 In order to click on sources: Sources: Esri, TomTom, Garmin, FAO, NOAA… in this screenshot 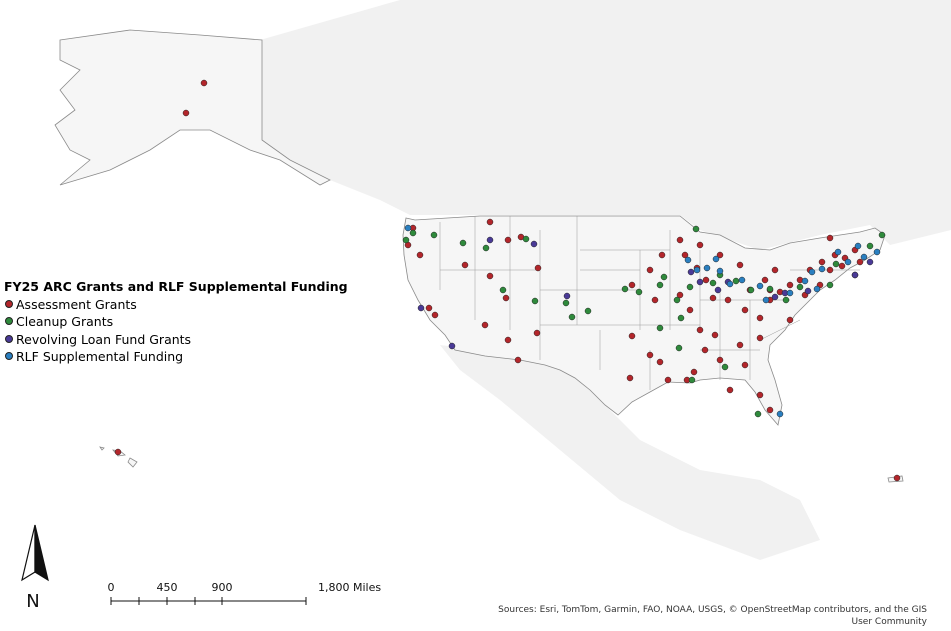, I will do `click(712, 616)`.